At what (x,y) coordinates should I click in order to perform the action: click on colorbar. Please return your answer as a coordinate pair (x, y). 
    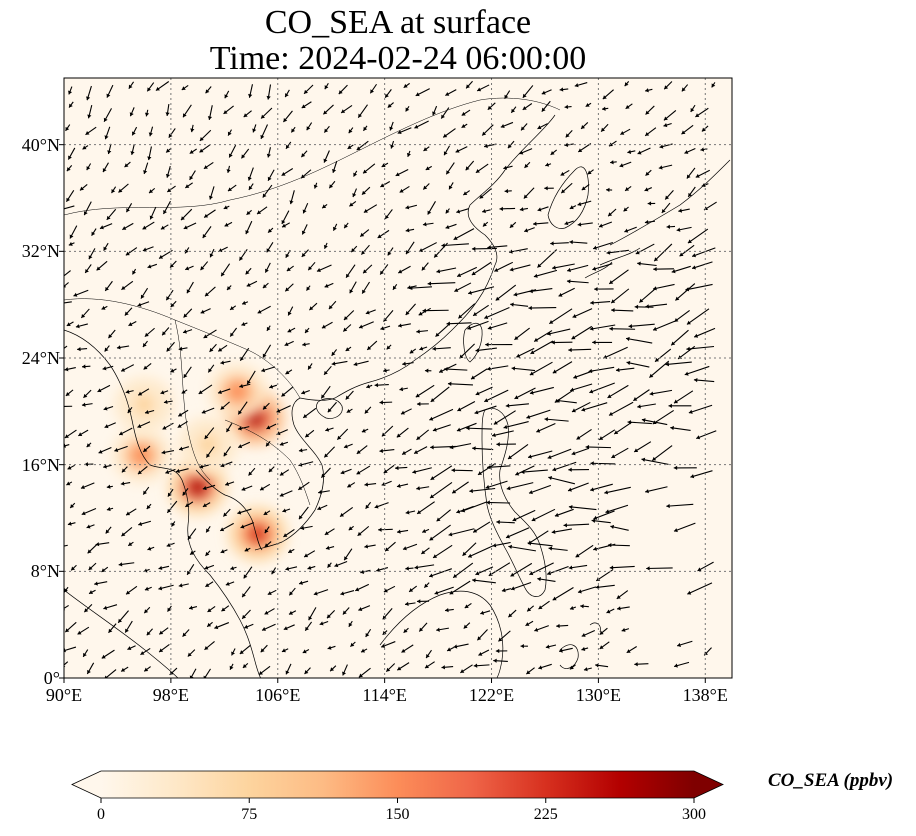
    Looking at the image, I should click on (397, 786).